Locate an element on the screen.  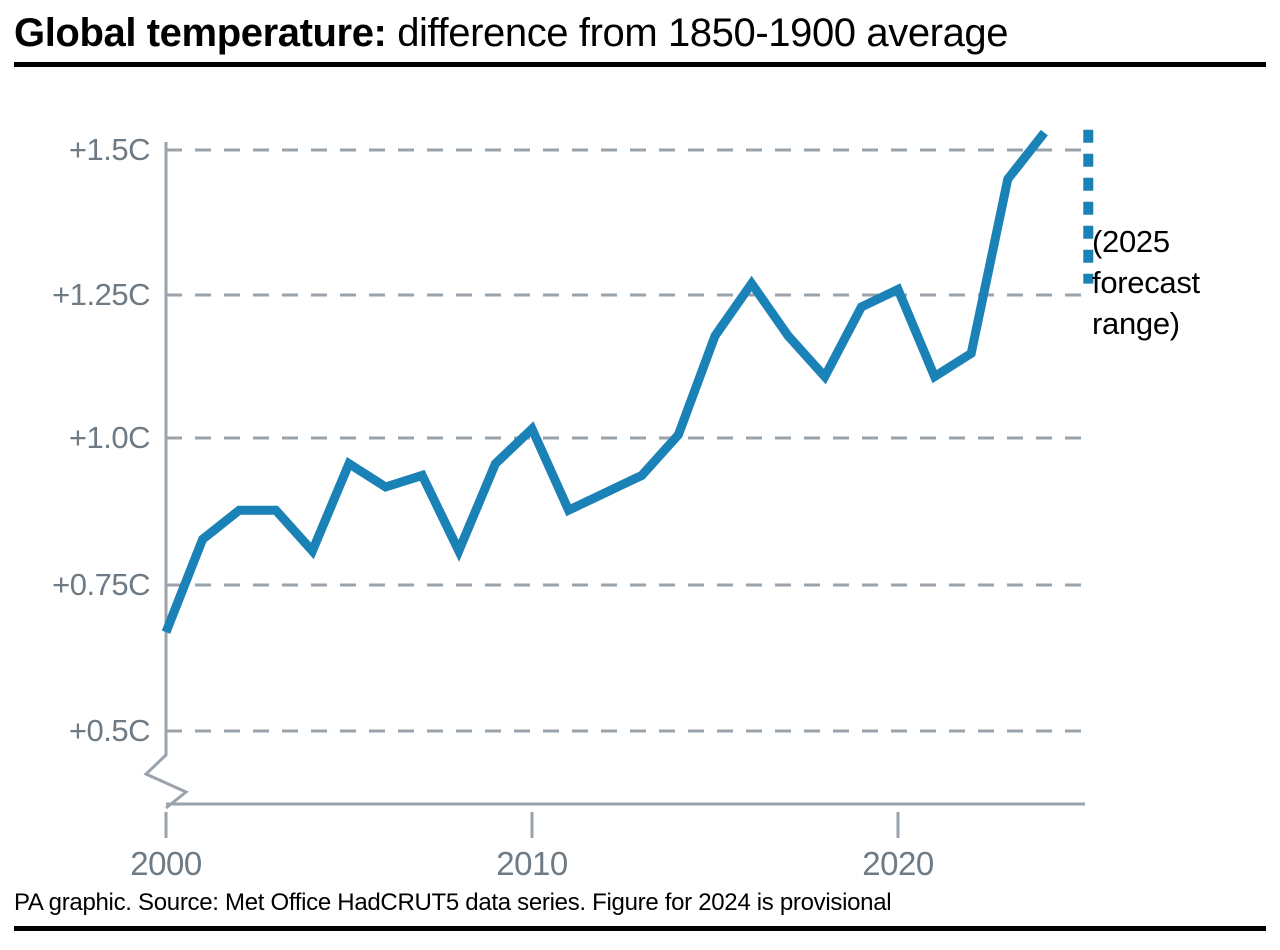
y-axis-with-break is located at coordinates (166, 476).